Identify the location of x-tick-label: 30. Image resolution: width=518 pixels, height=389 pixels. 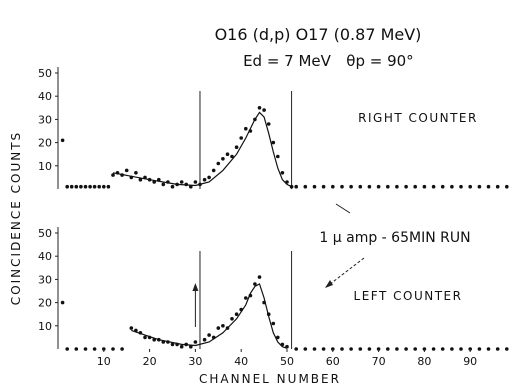
(195, 361).